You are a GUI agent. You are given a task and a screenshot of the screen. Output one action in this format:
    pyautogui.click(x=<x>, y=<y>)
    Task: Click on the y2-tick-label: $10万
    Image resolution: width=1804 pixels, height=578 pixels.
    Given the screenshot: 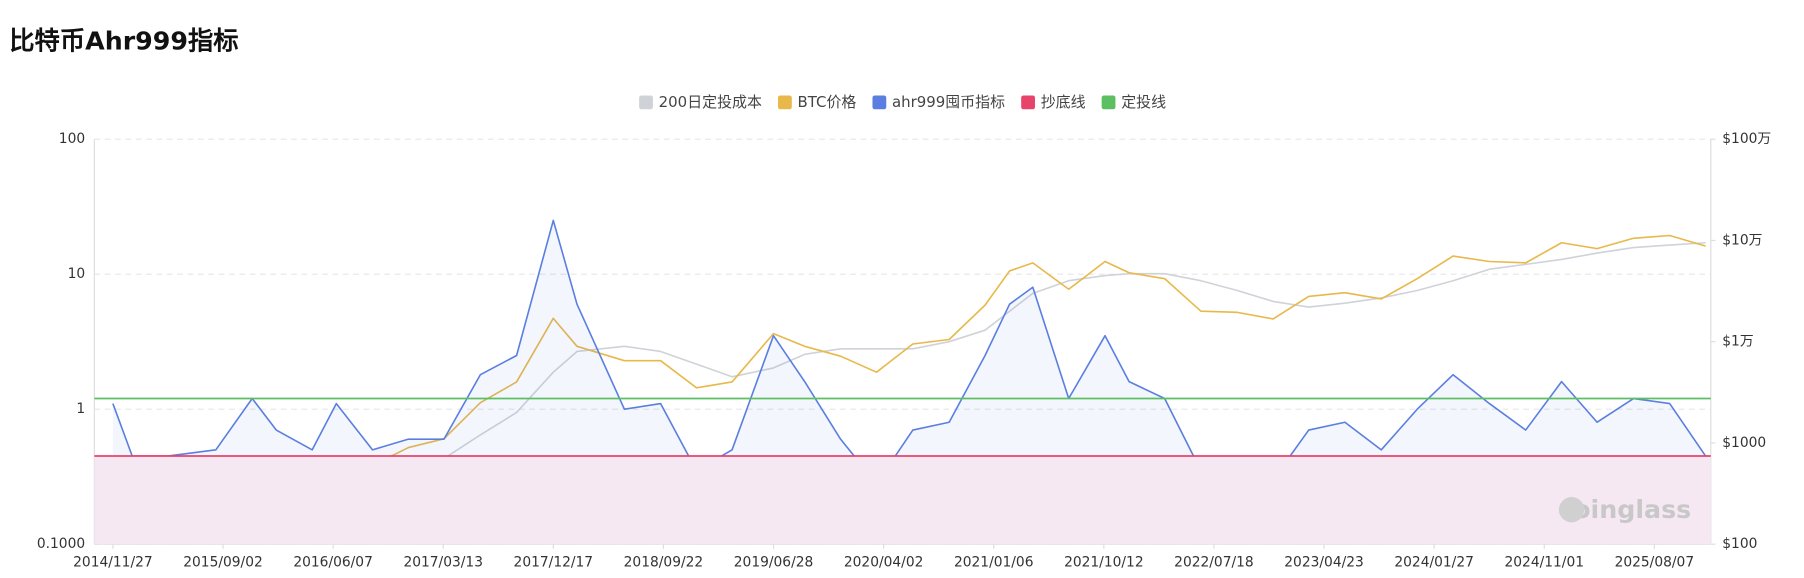 What is the action you would take?
    pyautogui.click(x=1742, y=240)
    